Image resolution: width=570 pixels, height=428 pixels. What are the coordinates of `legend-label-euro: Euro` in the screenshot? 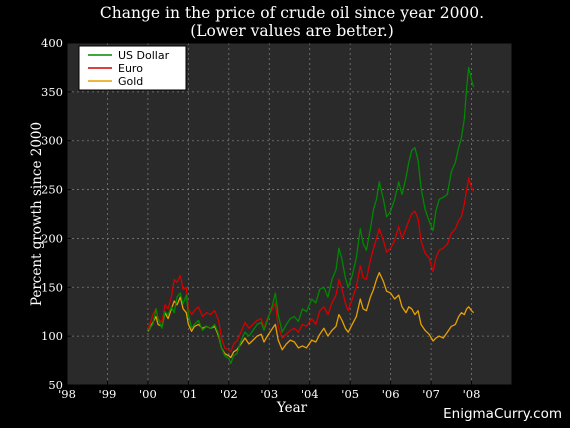 It's located at (130, 68).